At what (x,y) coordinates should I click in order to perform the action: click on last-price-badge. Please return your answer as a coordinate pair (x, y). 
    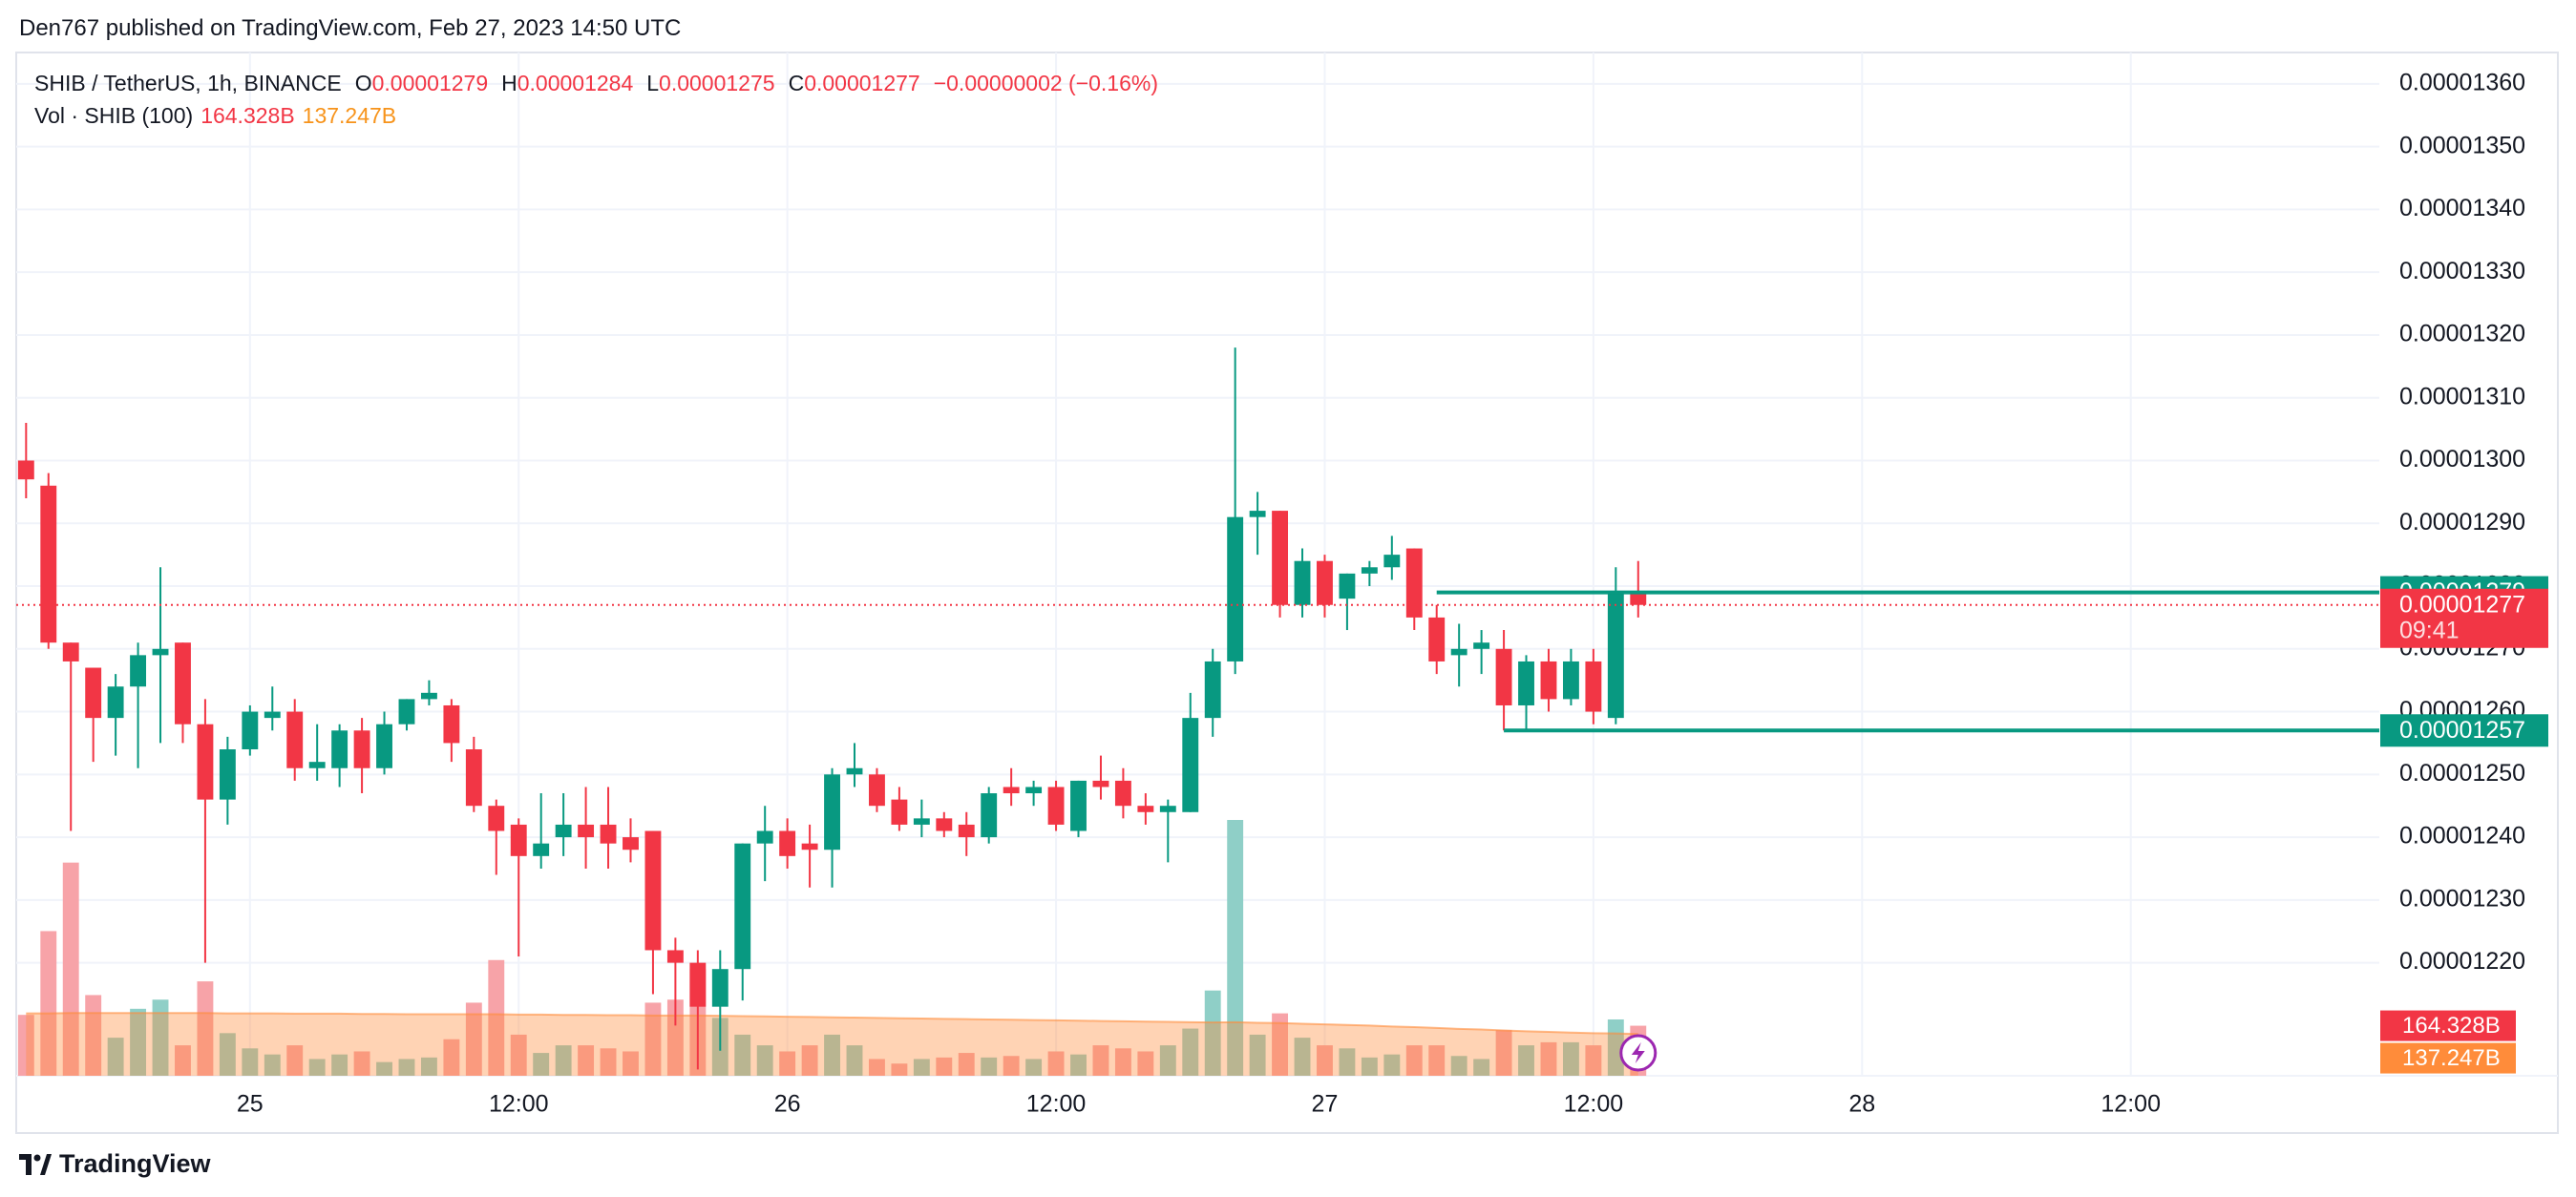
    Looking at the image, I should click on (2464, 618).